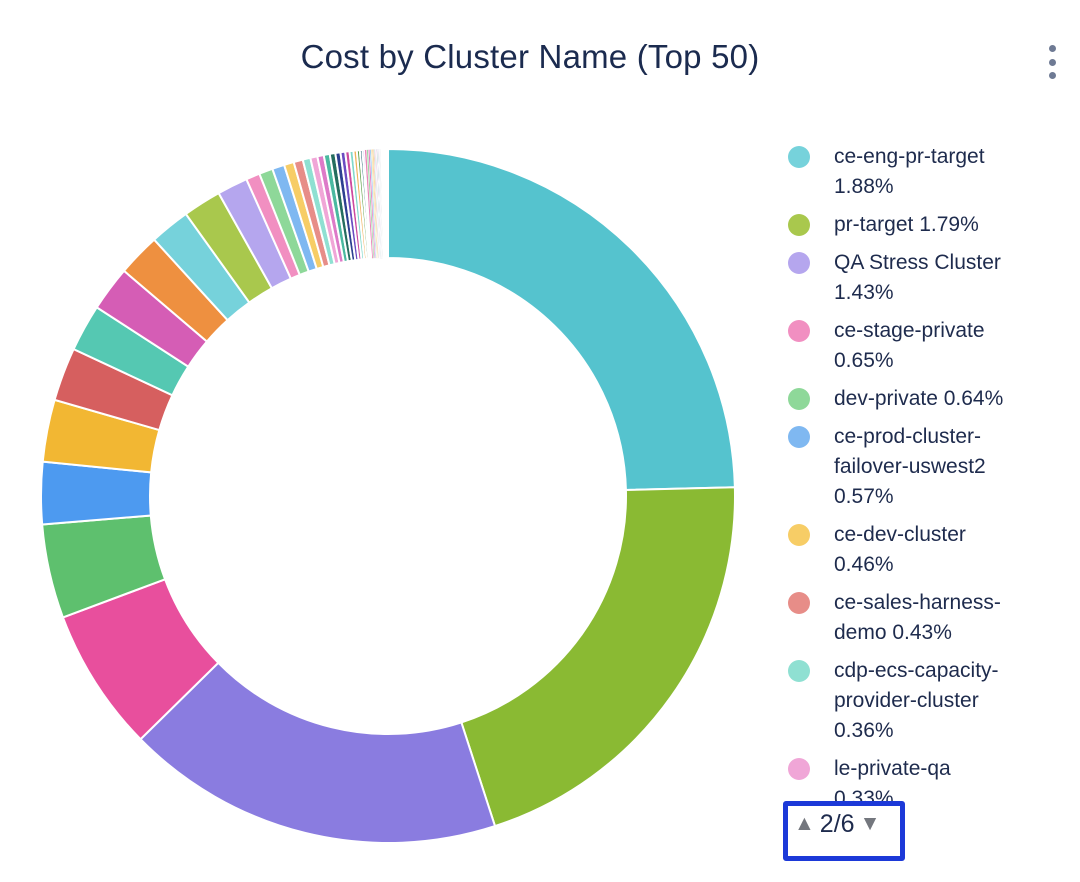 The height and width of the screenshot is (882, 1080). I want to click on legend-item: ce-dev-cluster 0.46%, so click(900, 550).